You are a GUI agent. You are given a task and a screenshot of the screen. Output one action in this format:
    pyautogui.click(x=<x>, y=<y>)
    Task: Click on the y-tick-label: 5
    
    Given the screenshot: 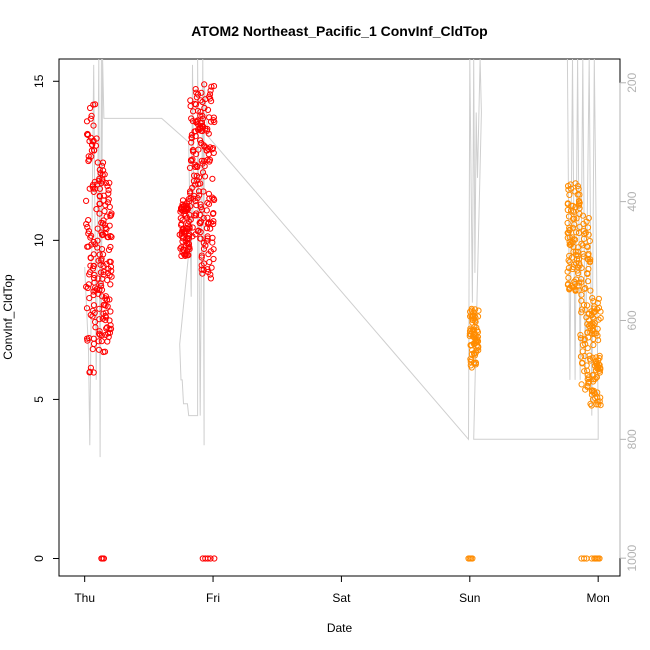 What is the action you would take?
    pyautogui.click(x=39, y=399)
    